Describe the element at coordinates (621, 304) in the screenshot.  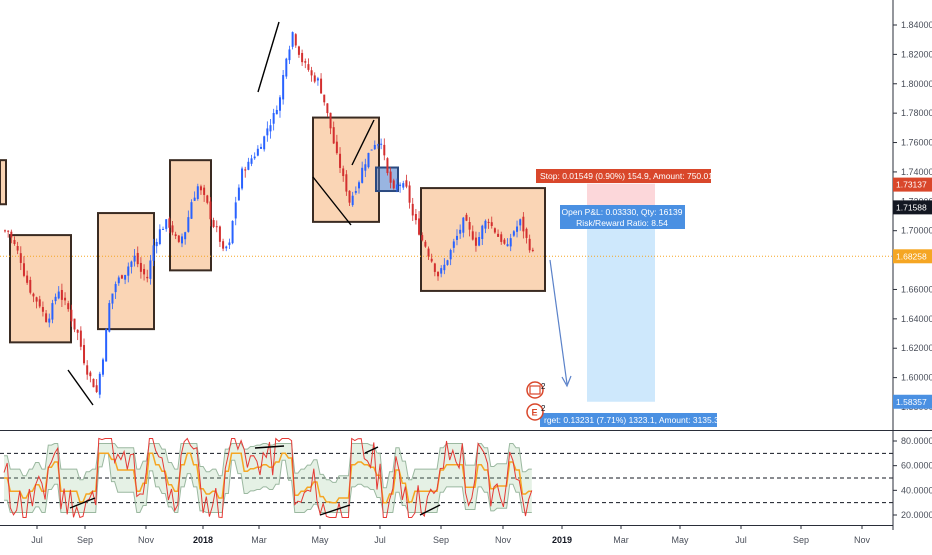
I see `target-zone` at that location.